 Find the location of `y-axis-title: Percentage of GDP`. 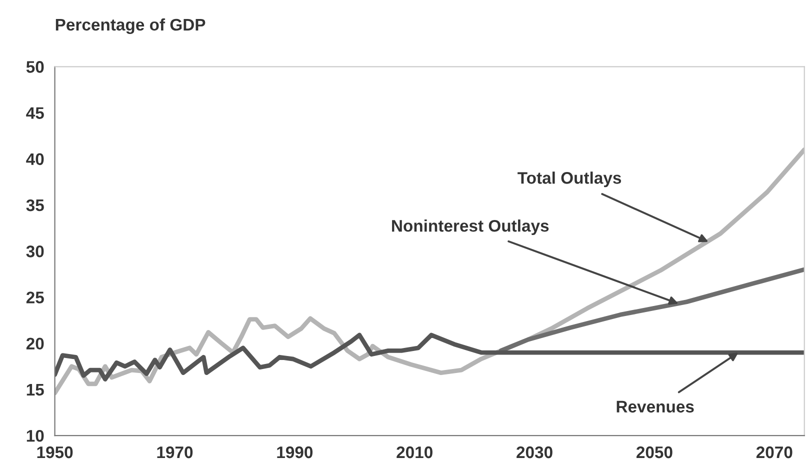

y-axis-title: Percentage of GDP is located at coordinates (131, 26).